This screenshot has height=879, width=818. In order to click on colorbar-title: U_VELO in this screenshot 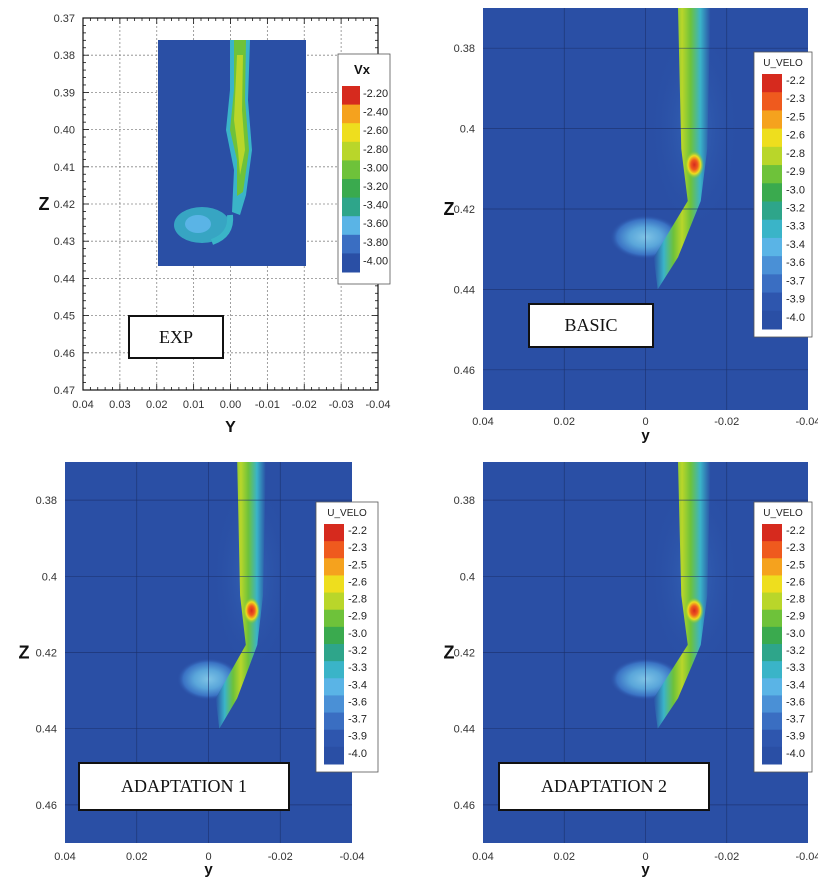, I will do `click(783, 513)`.